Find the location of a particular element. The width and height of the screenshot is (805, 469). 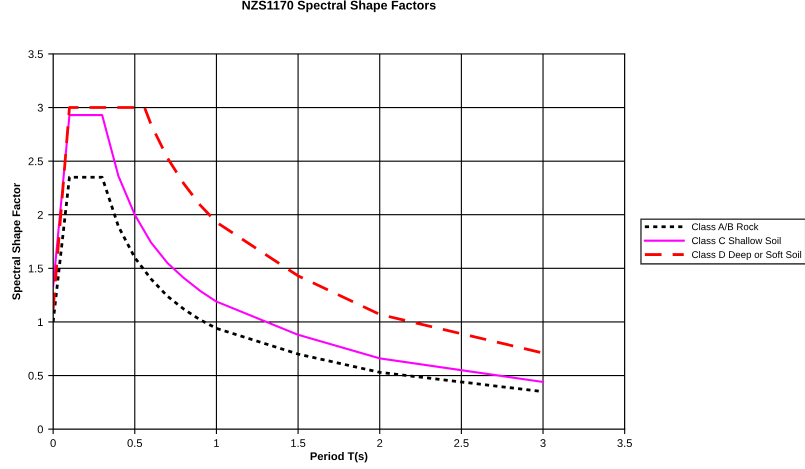

legend-label: Class C Shallow Soil is located at coordinates (736, 240).